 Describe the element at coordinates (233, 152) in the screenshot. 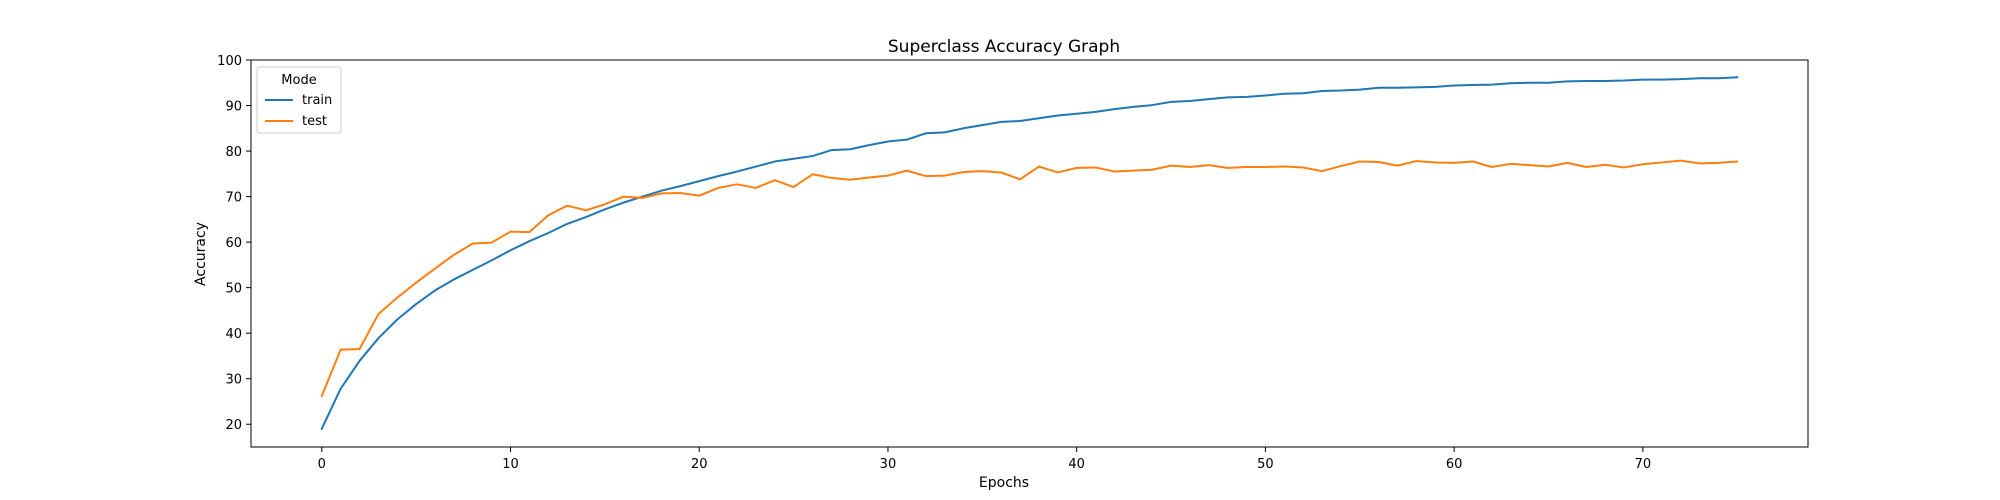

I see `y-tick-label: 80` at that location.